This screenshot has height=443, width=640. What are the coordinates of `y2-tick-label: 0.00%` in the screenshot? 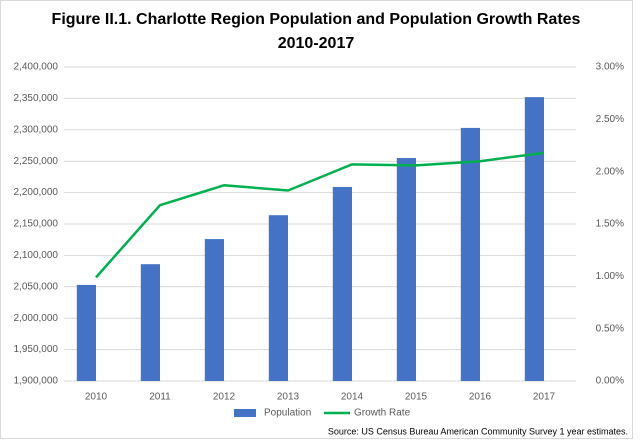 It's located at (610, 381).